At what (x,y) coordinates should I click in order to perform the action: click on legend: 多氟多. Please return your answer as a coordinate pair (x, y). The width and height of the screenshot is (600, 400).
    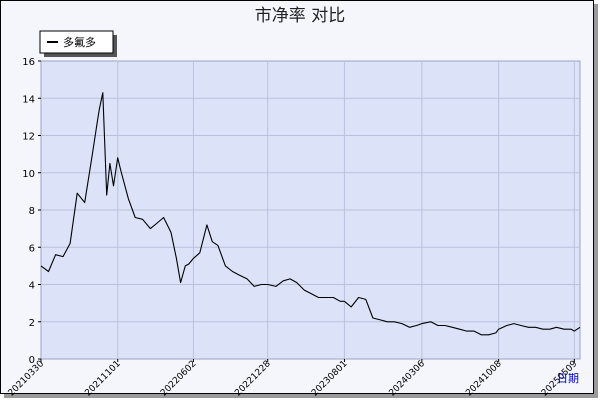
    Looking at the image, I should click on (78, 43).